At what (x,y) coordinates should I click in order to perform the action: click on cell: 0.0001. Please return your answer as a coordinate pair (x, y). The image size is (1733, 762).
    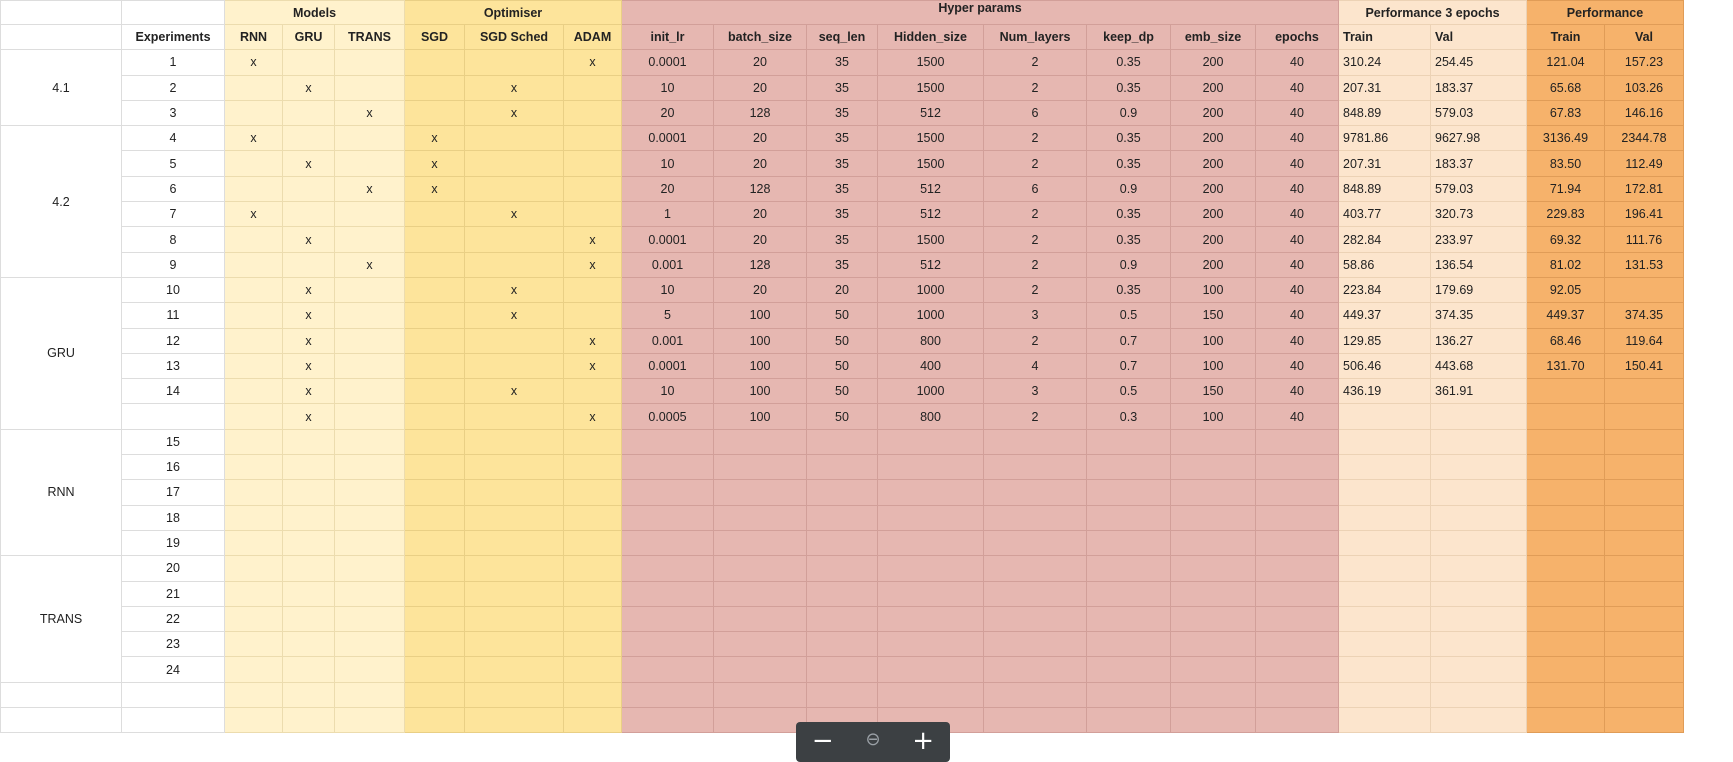
    Looking at the image, I should click on (667, 366).